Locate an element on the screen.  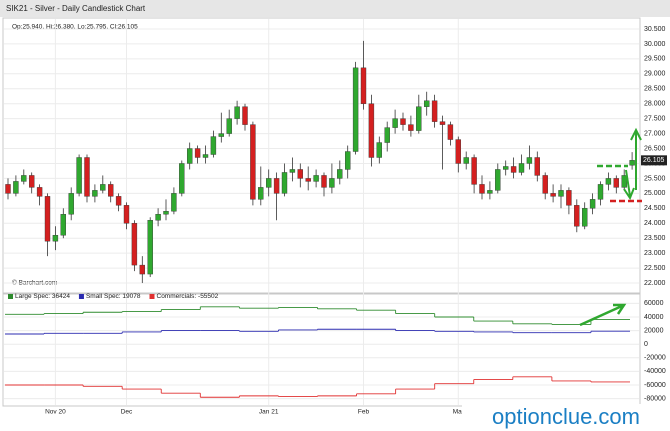
y-tick-label: 24.500 is located at coordinates (655, 208).